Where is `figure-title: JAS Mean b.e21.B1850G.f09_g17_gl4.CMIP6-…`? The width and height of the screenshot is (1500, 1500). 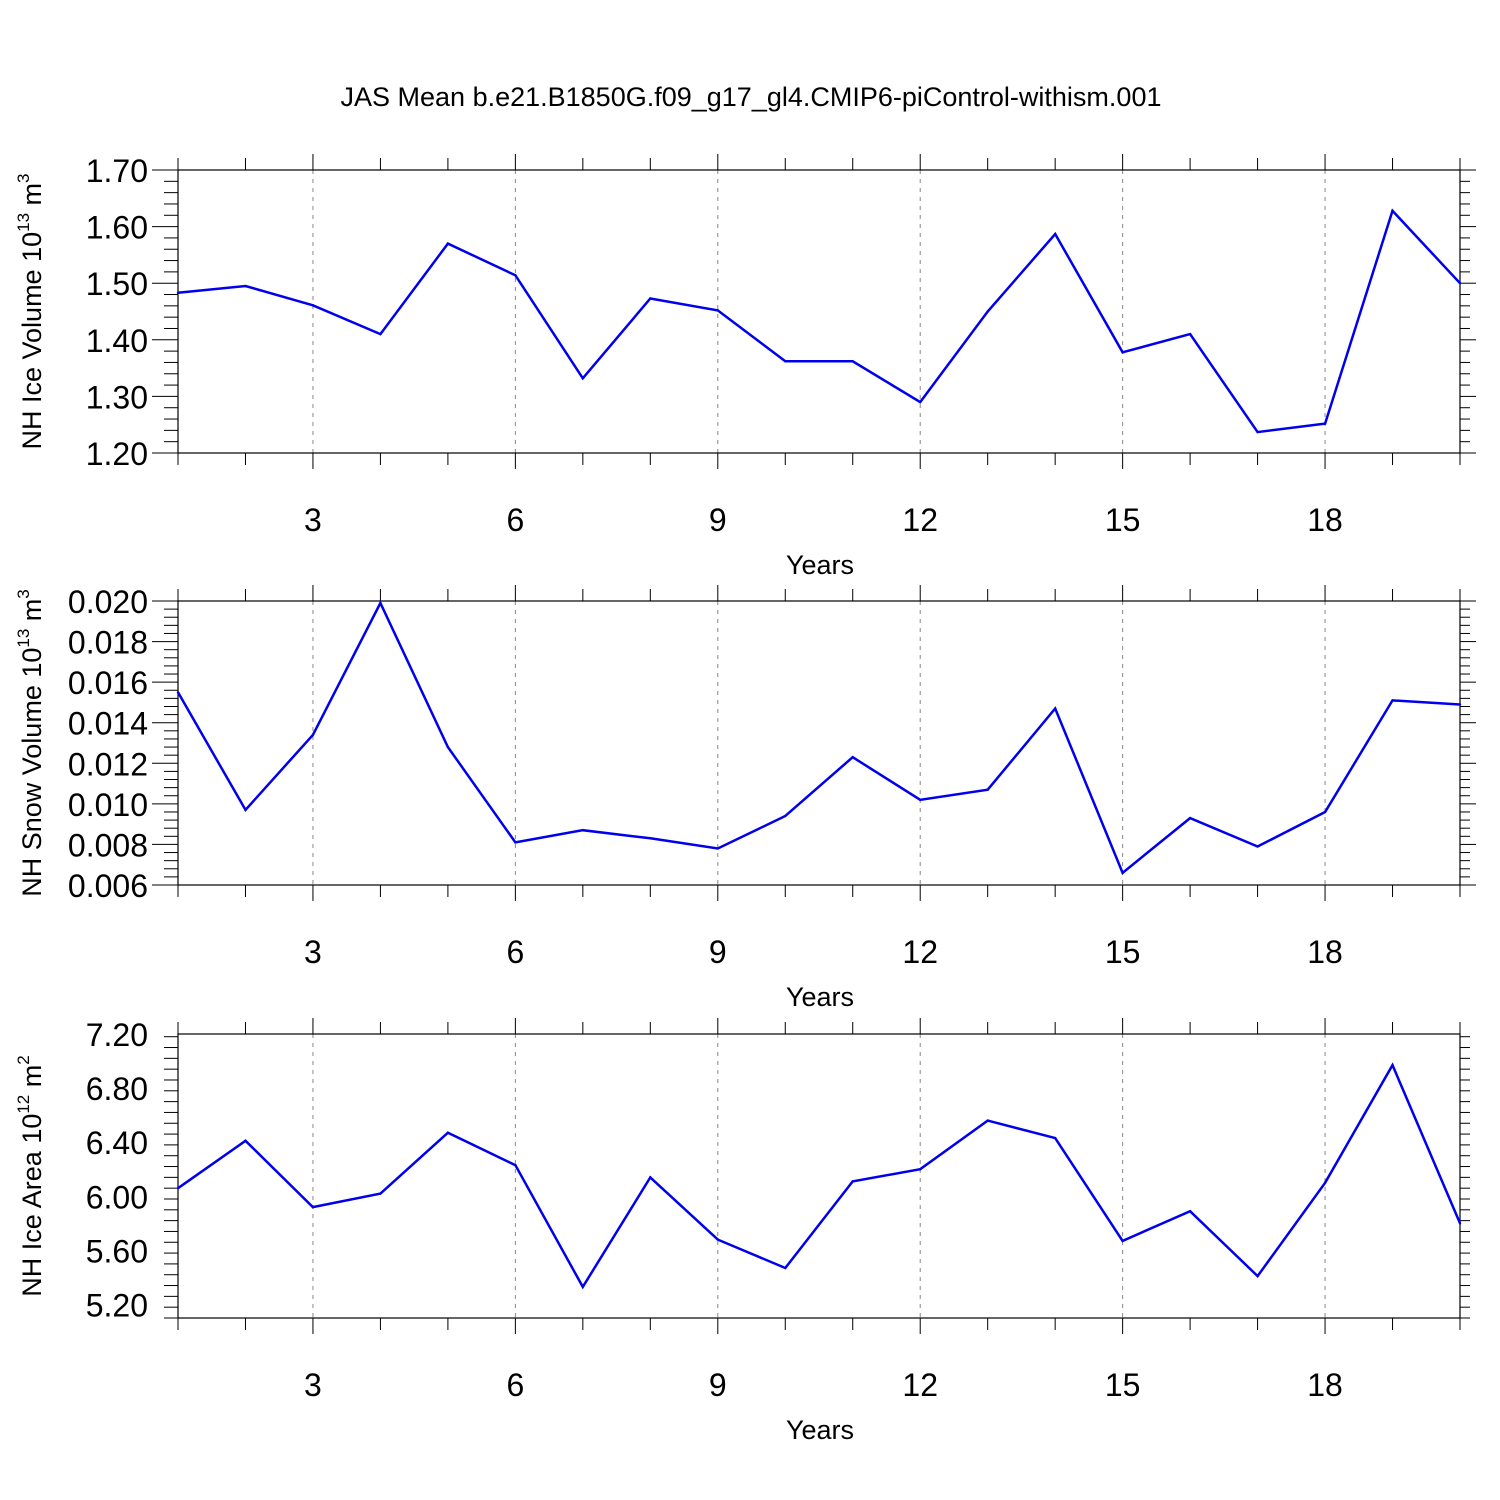
figure-title: JAS Mean b.e21.B1850G.f09_g17_gl4.CMIP6-… is located at coordinates (751, 97).